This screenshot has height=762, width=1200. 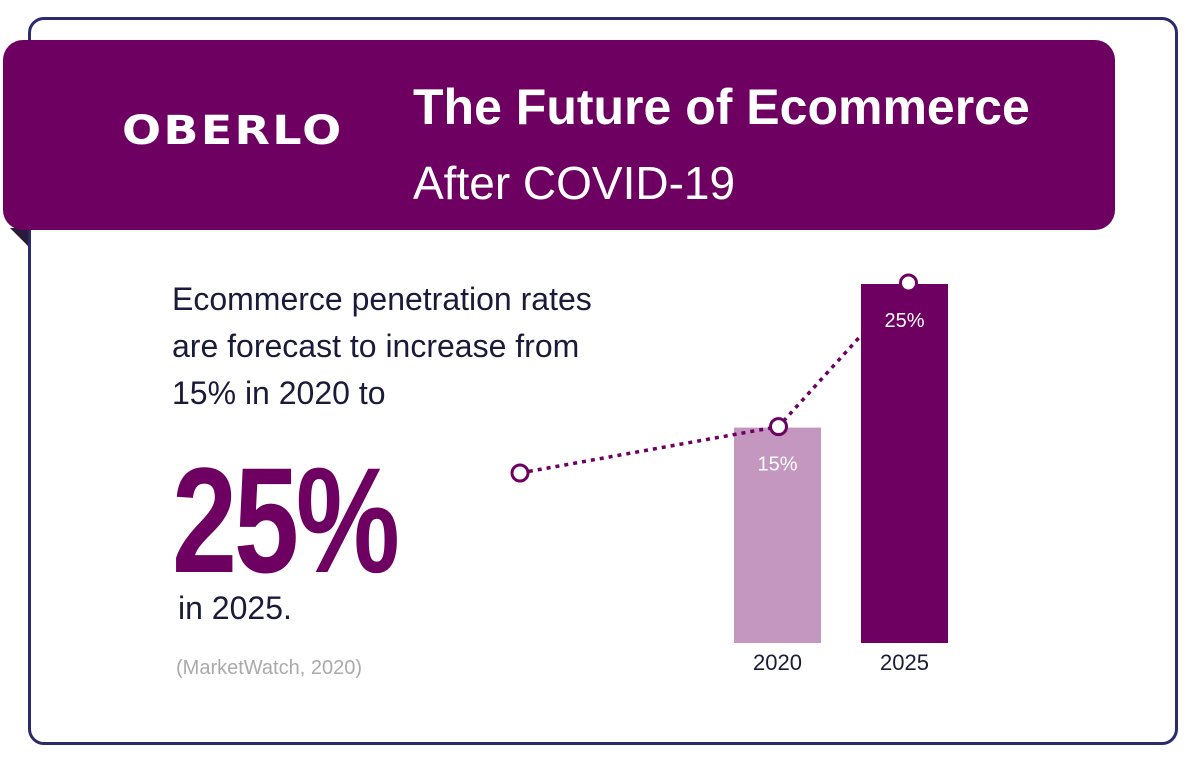 I want to click on data-label-2025: 25%, so click(x=904, y=321).